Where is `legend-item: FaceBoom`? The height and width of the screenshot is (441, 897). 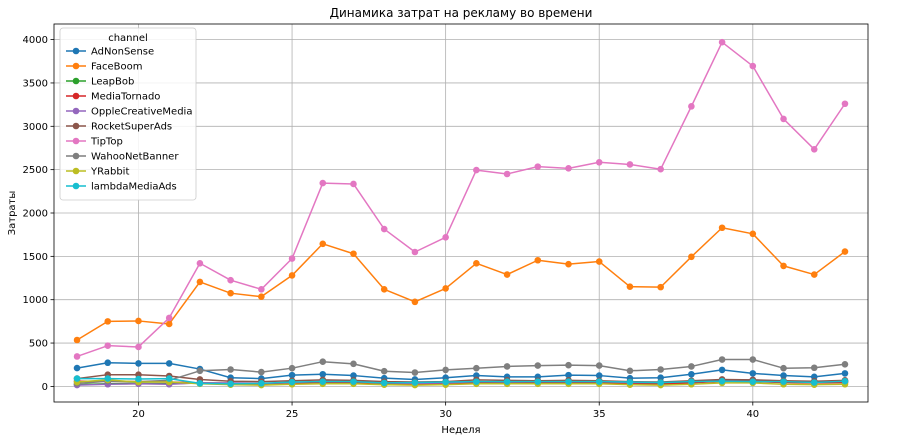 legend-item: FaceBoom is located at coordinates (104, 67).